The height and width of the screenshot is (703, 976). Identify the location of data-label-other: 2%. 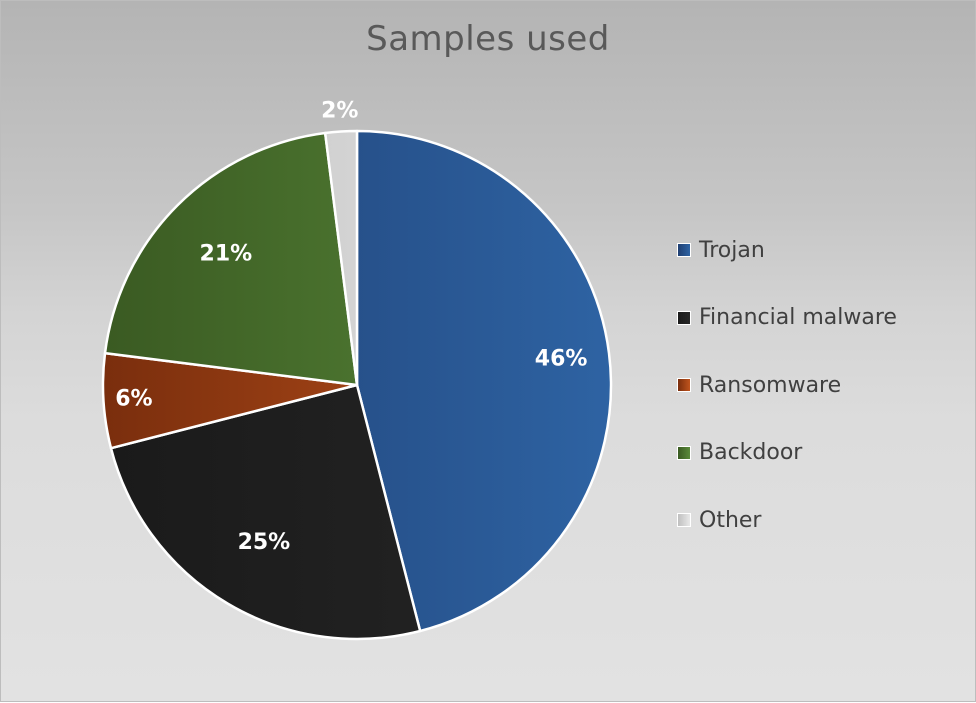
(339, 111).